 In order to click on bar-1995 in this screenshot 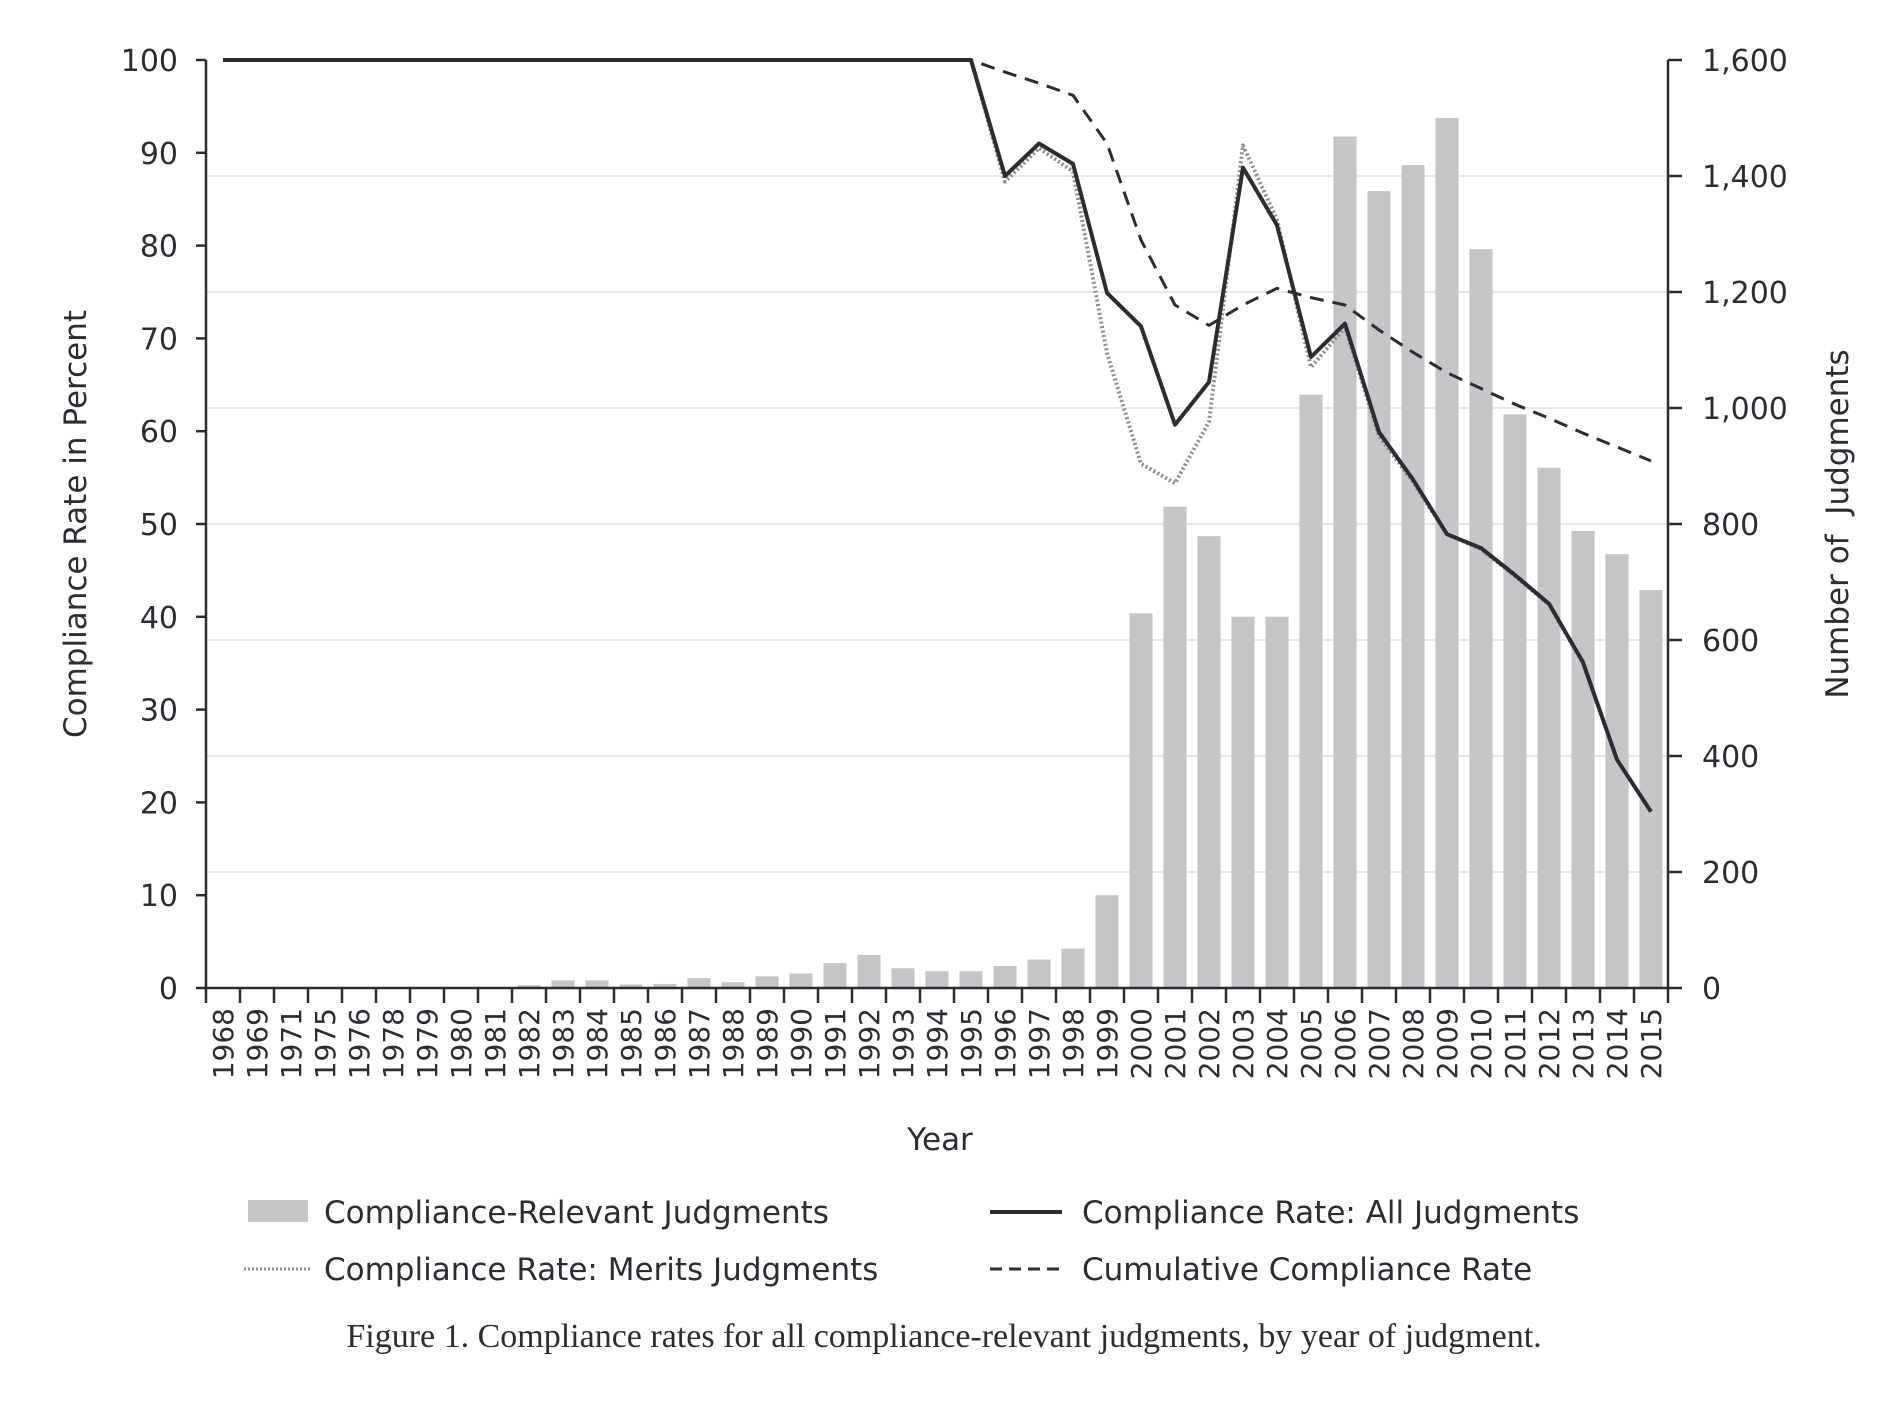, I will do `click(971, 979)`.